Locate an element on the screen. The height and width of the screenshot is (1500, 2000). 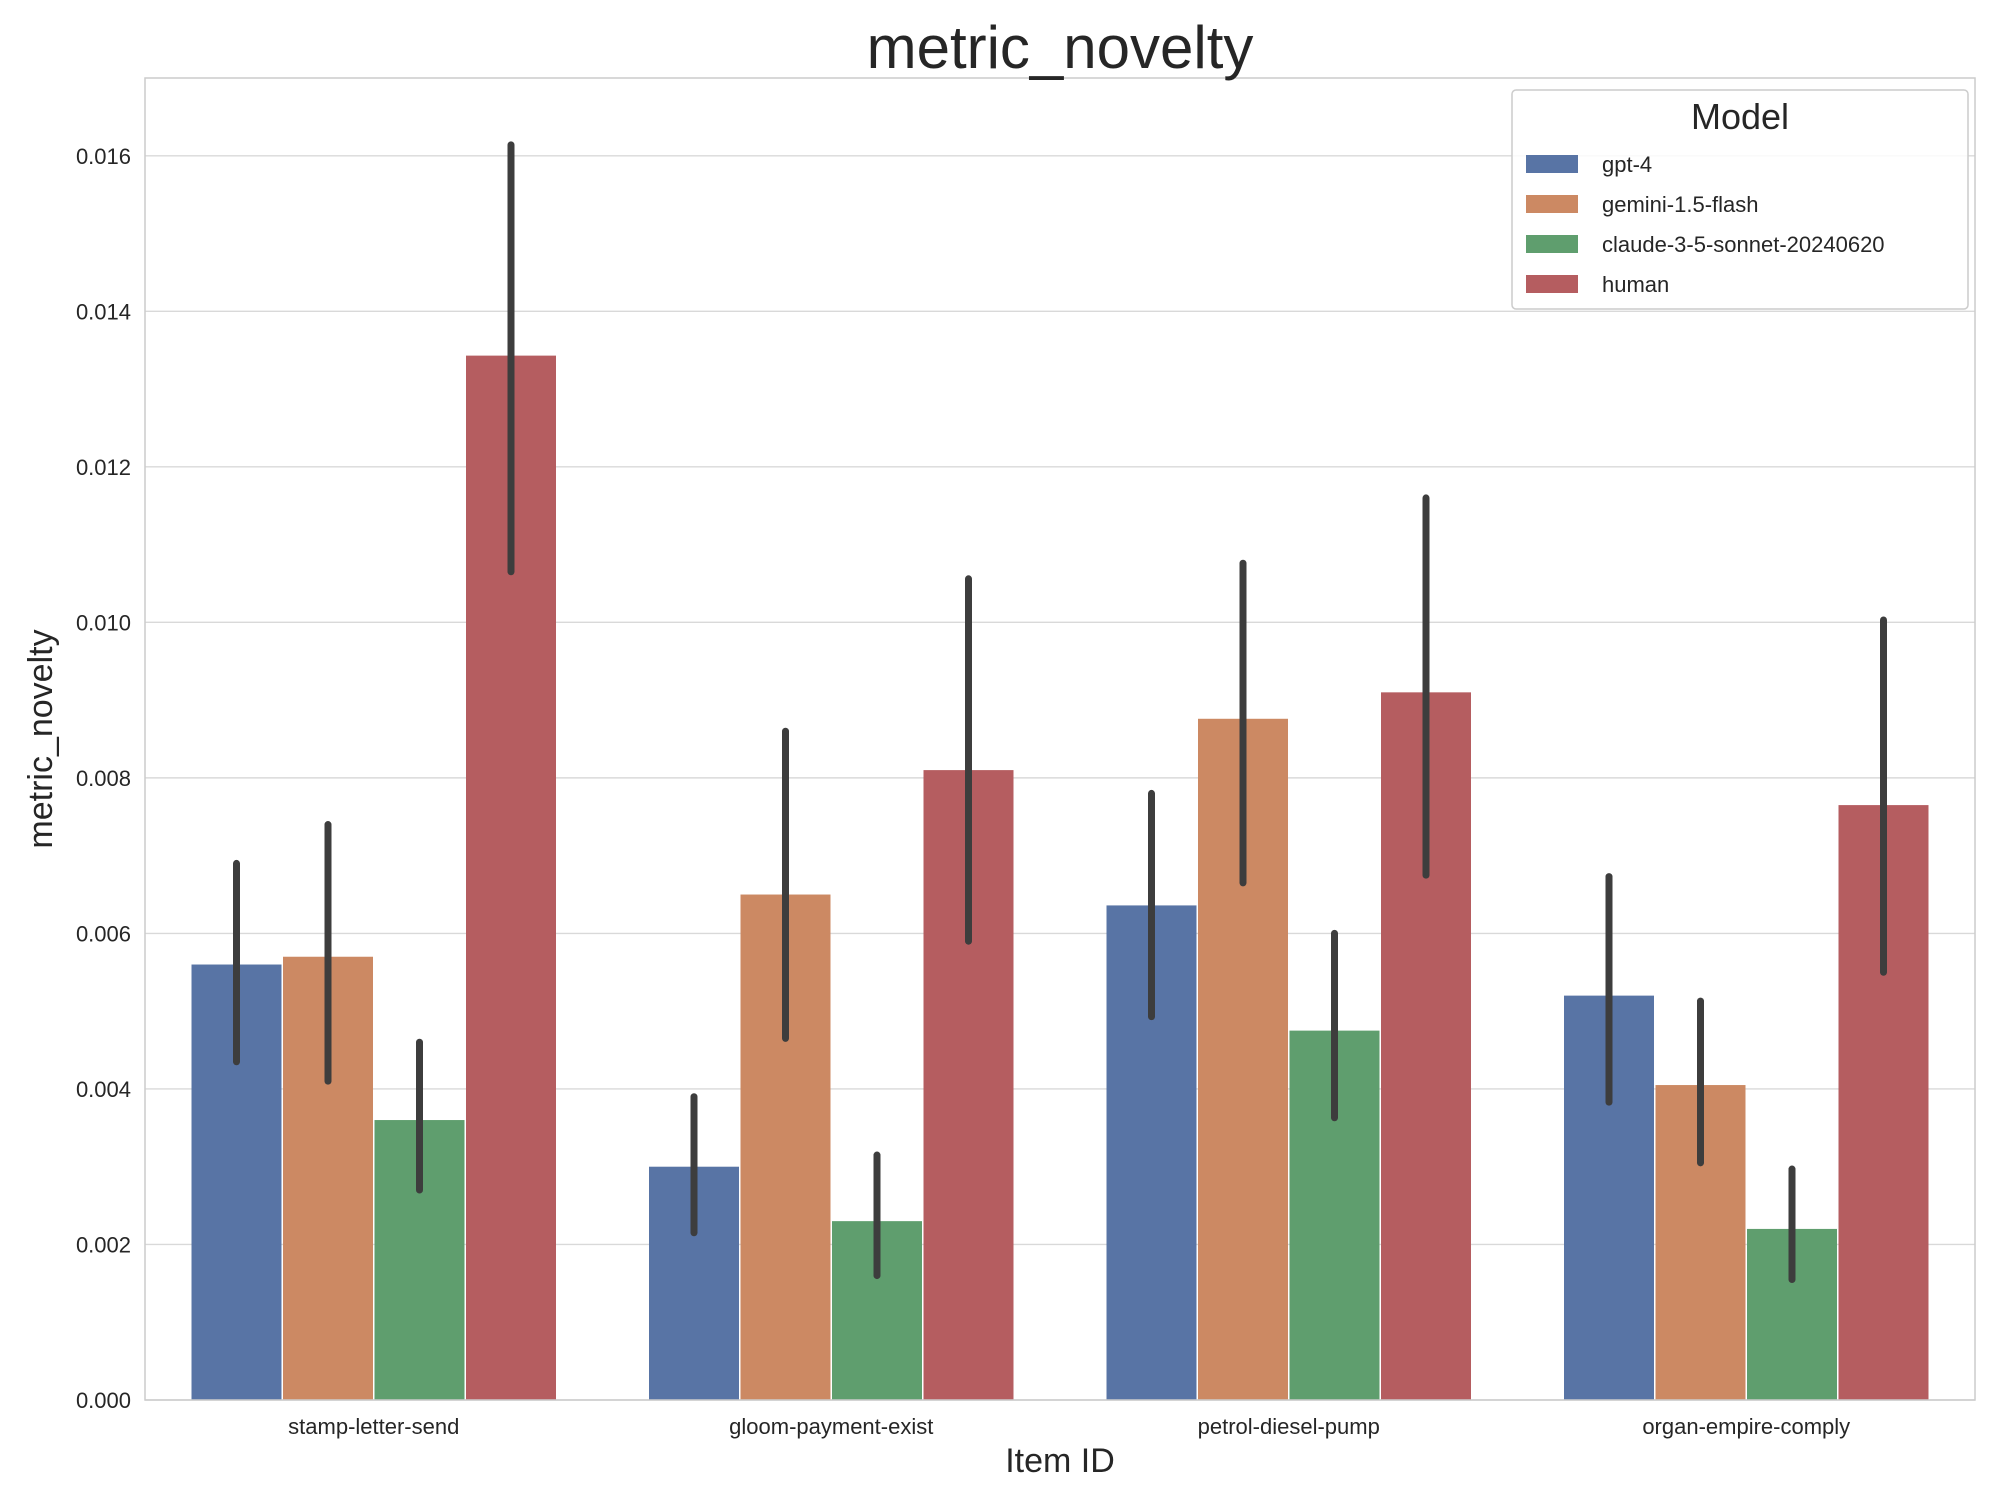
y-tick-label: 0.004 is located at coordinates (103, 1089).